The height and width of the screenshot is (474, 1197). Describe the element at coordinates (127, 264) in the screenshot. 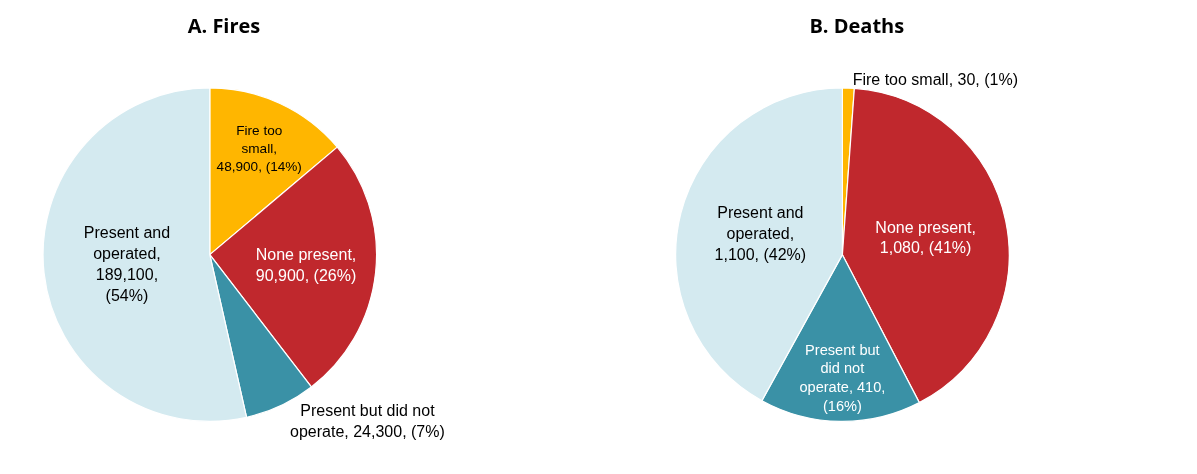

I see `slice-label: Present and operated, 189,100, (54%)` at that location.